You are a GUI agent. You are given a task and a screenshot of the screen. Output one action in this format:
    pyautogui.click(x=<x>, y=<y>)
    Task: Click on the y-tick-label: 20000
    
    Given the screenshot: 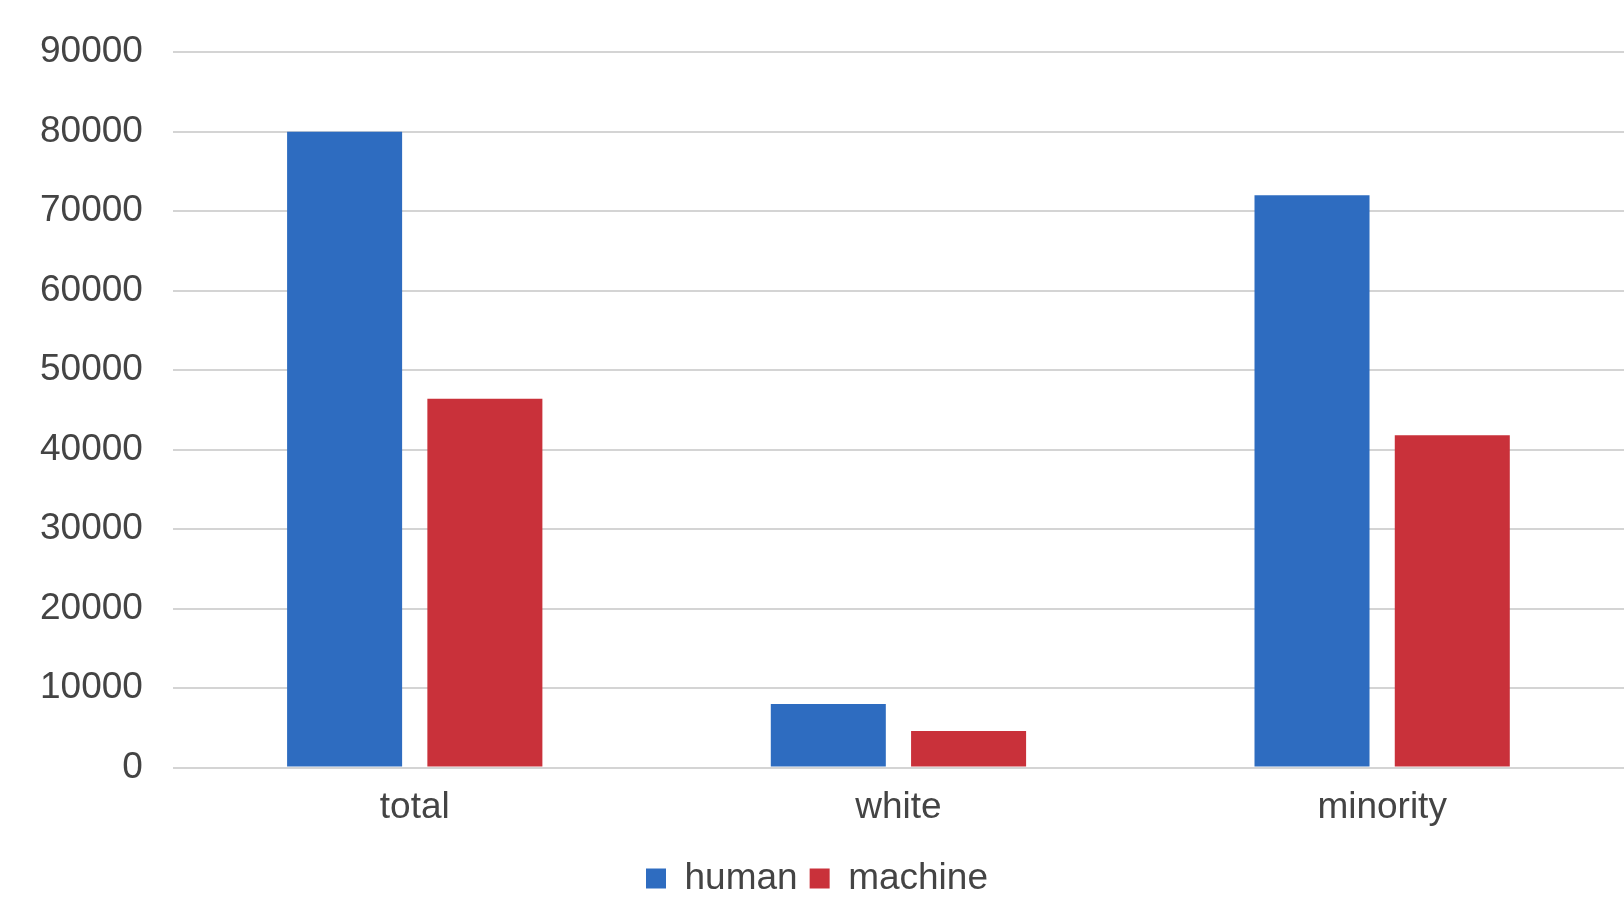 What is the action you would take?
    pyautogui.click(x=91, y=606)
    